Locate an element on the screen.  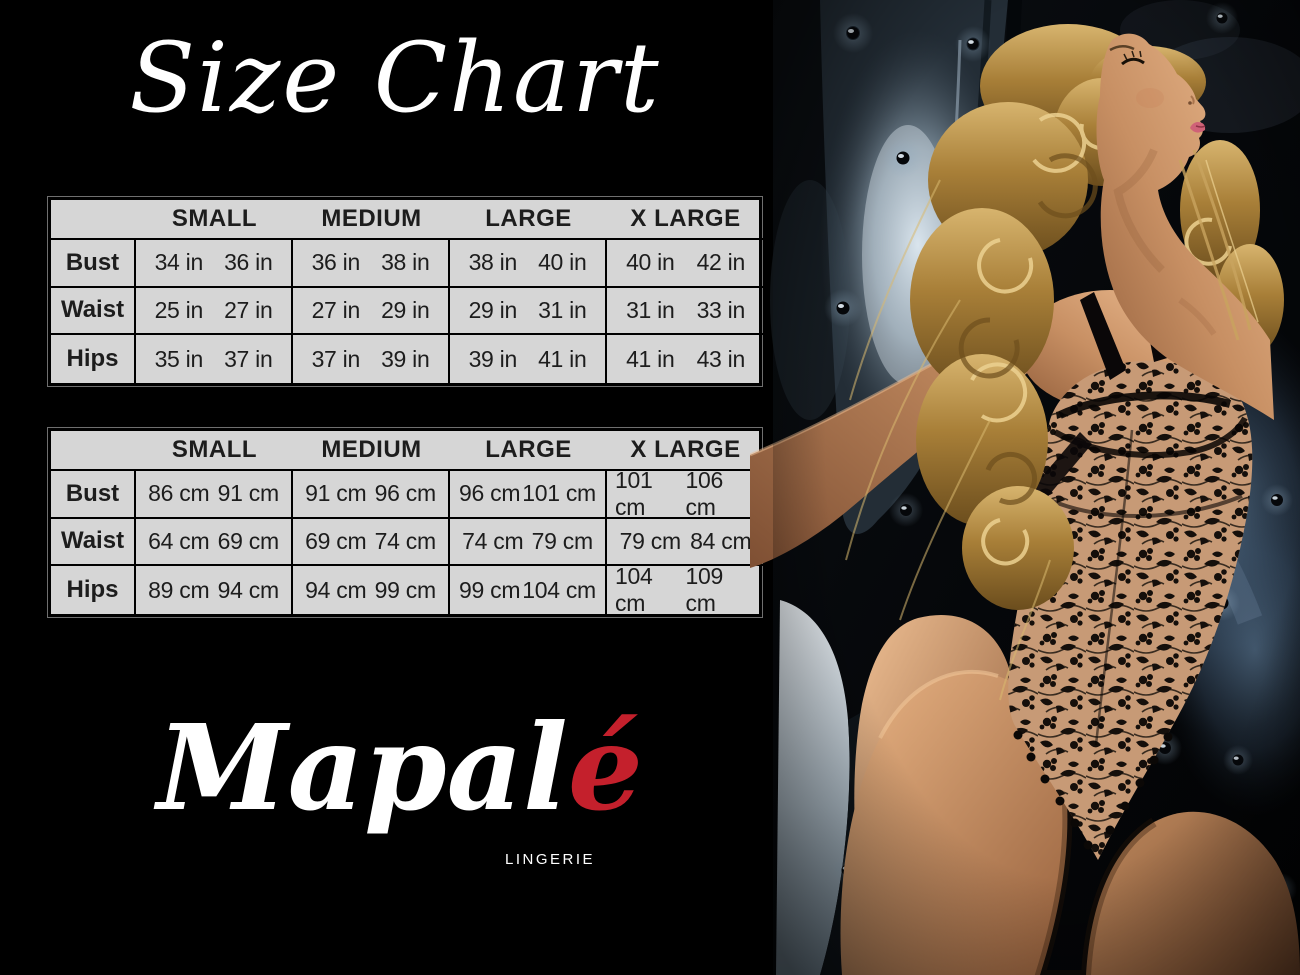
size-value: 42 in is located at coordinates (721, 262).